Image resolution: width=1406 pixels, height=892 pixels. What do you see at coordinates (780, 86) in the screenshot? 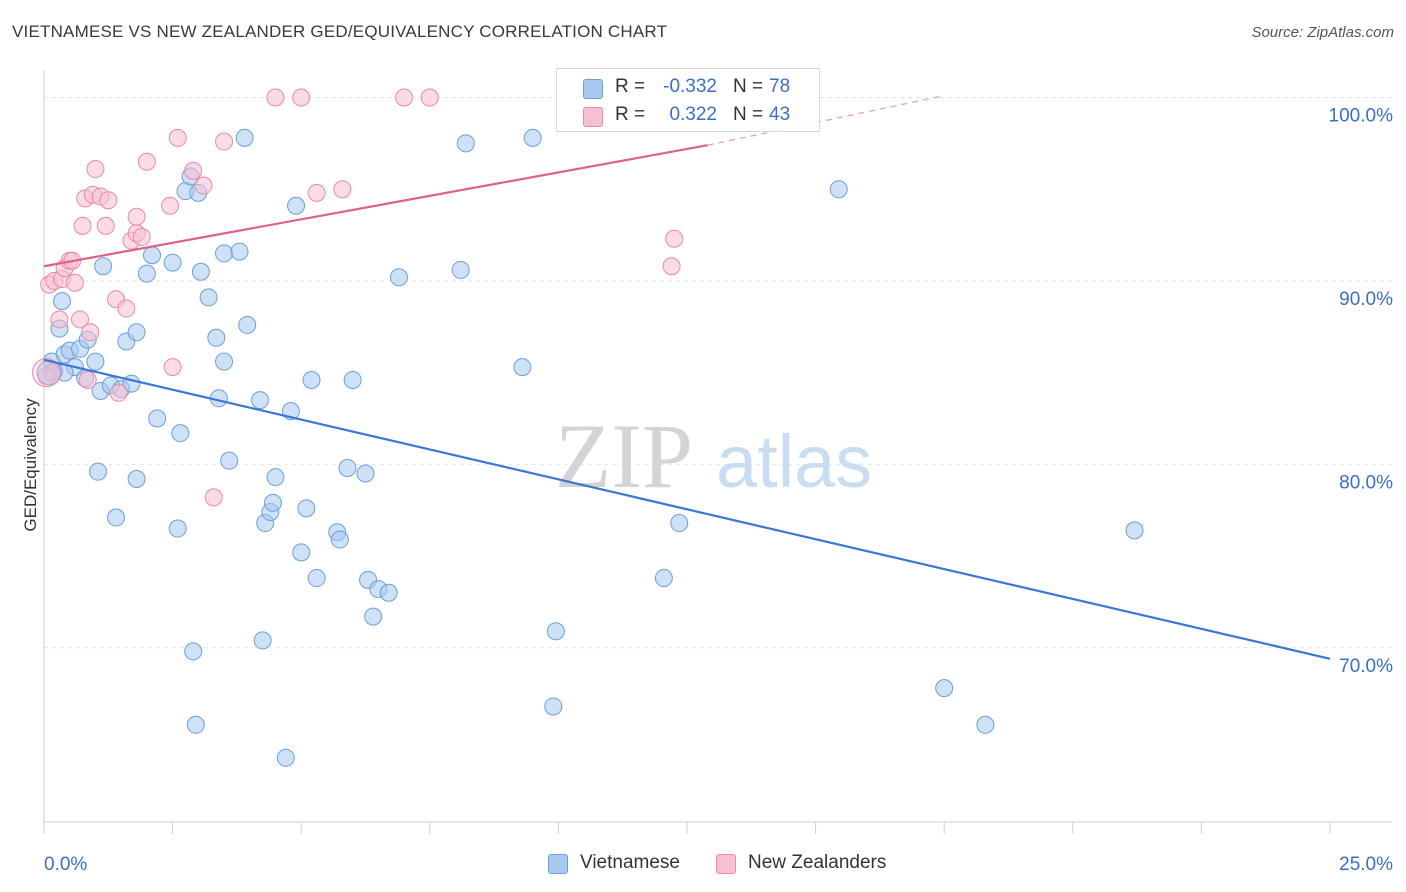
I see `legend-n-value: 78` at bounding box center [780, 86].